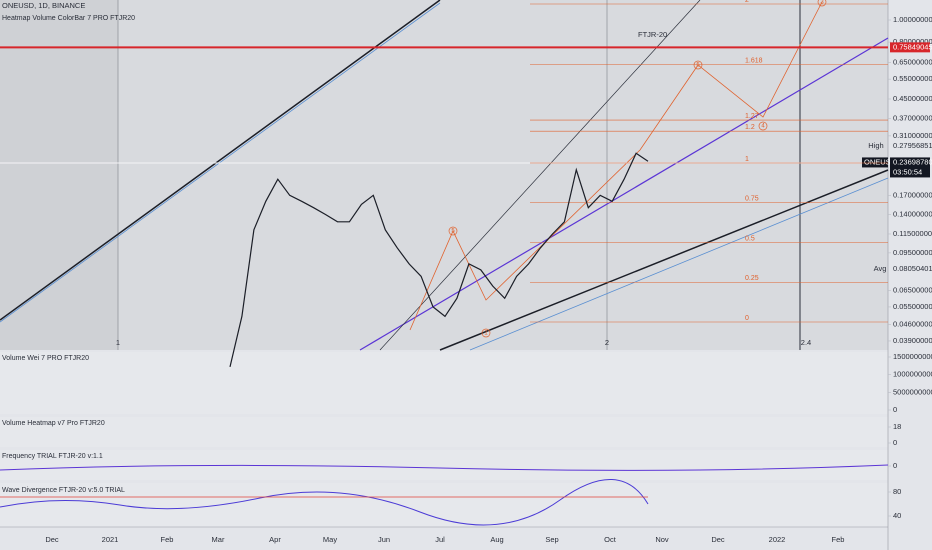  What do you see at coordinates (754, 61) in the screenshot?
I see `fib-label: 1.618` at bounding box center [754, 61].